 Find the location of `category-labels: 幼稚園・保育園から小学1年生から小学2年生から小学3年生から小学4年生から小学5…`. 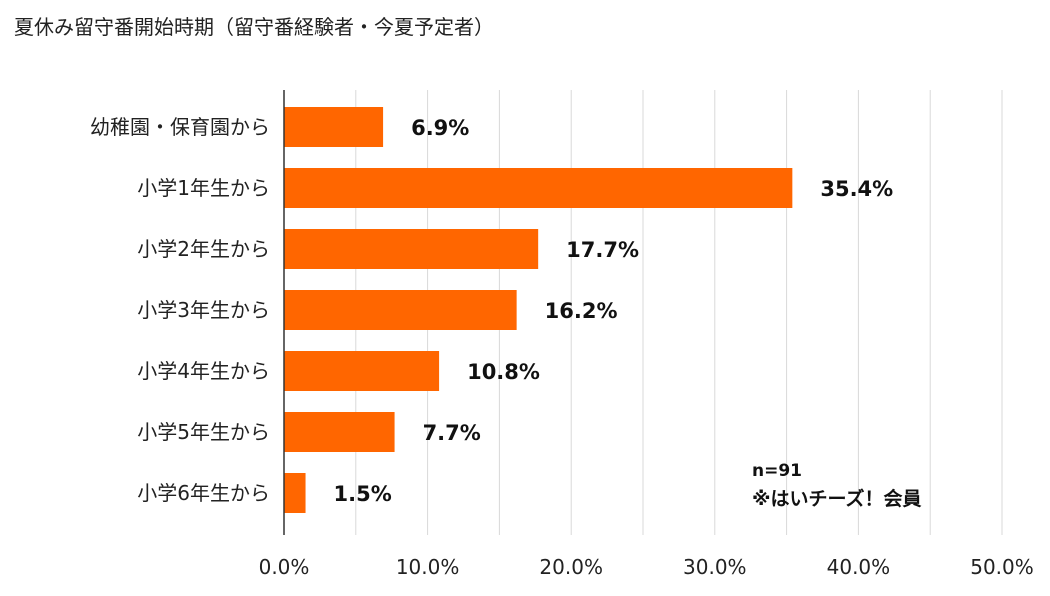

category-labels: 幼稚園・保育園から小学1年生から小学2年生から小学3年生から小学4年生から小学5… is located at coordinates (180, 310).